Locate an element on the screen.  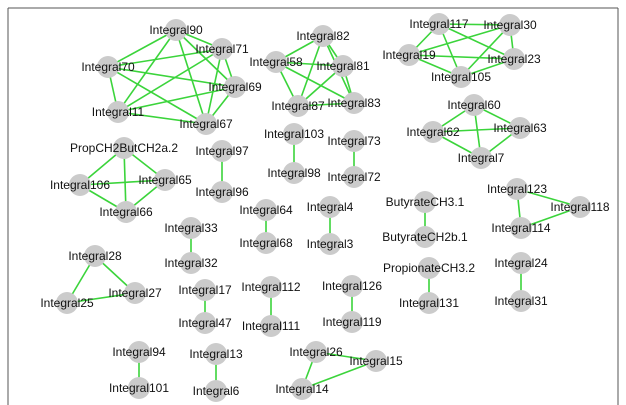
node-Integral118: Integral118 is located at coordinates (580, 207).